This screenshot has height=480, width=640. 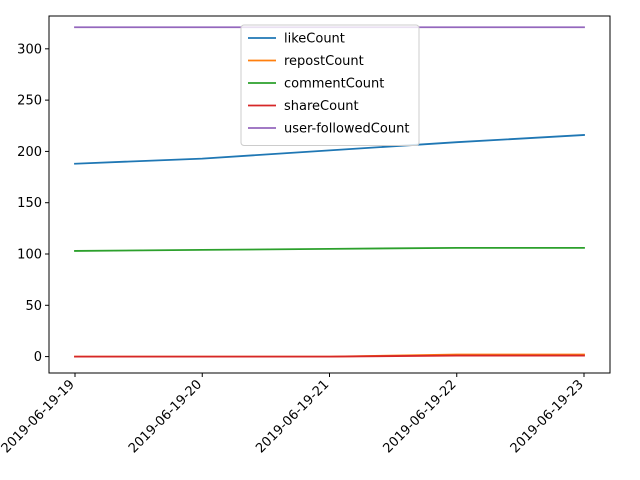 What do you see at coordinates (29, 255) in the screenshot?
I see `y-tick-label: 100` at bounding box center [29, 255].